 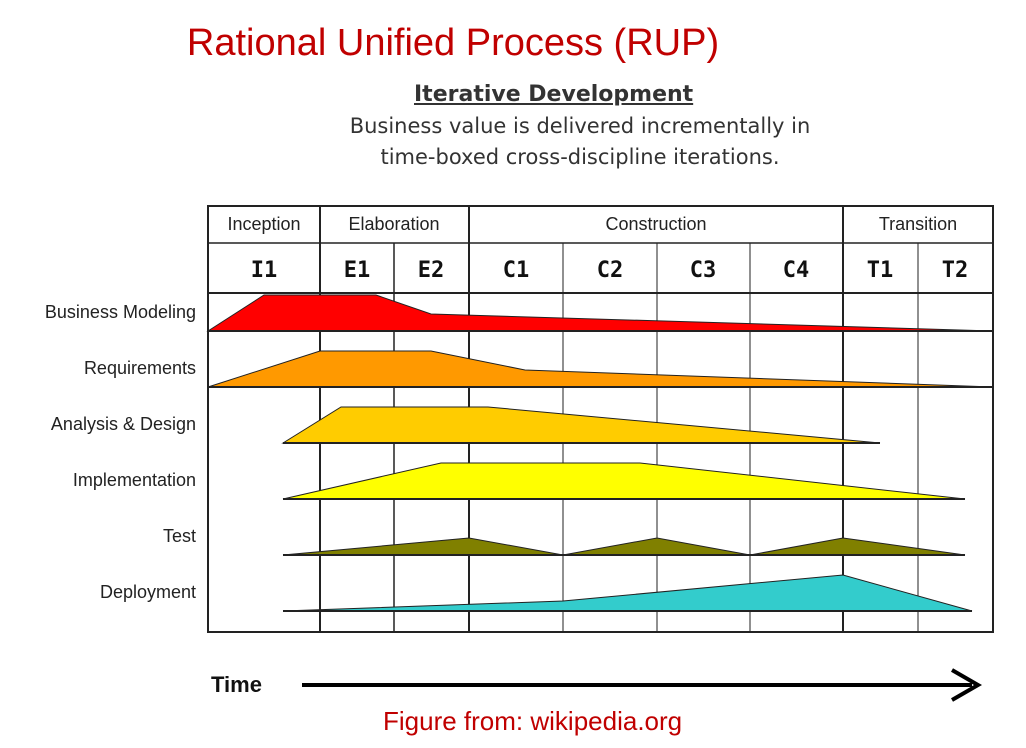 What do you see at coordinates (236, 684) in the screenshot?
I see `time-label: Time` at bounding box center [236, 684].